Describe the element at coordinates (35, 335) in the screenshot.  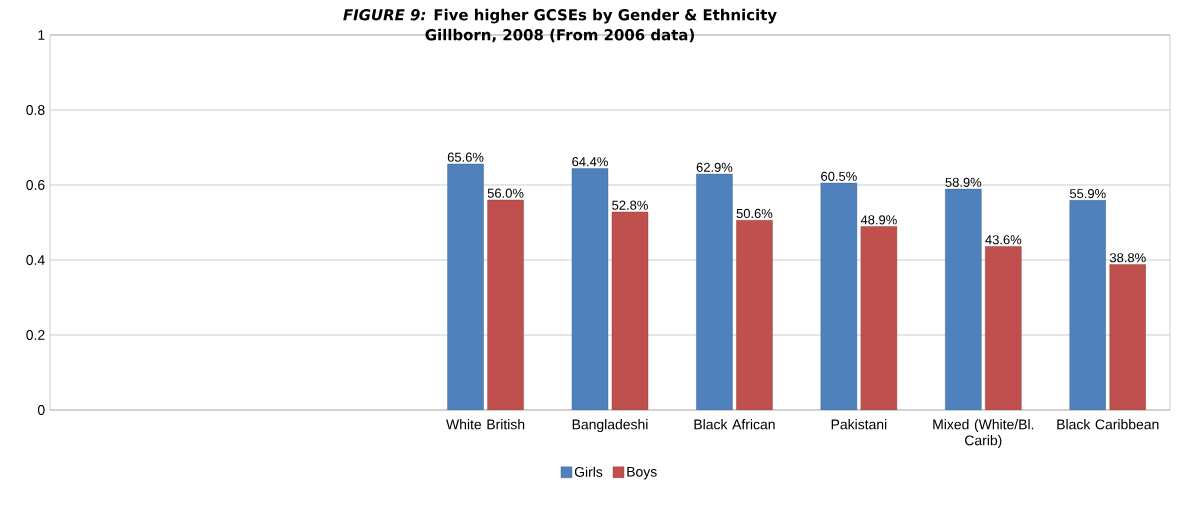
I see `y-tick-label: 0.2` at that location.